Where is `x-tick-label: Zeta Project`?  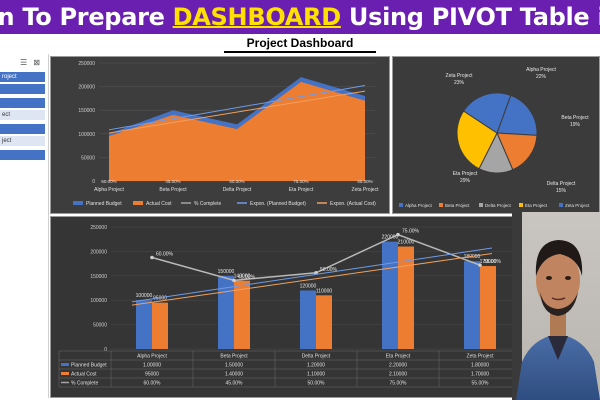 x-tick-label: Zeta Project is located at coordinates (366, 190).